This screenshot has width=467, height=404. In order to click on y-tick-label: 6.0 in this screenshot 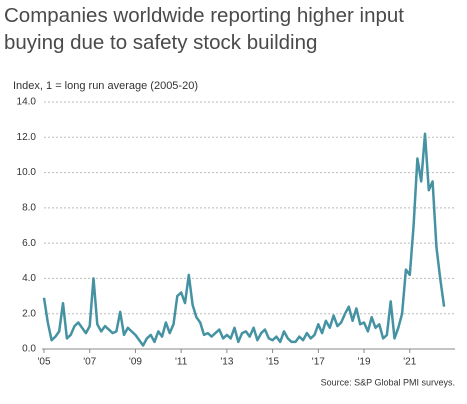, I will do `click(29, 243)`.